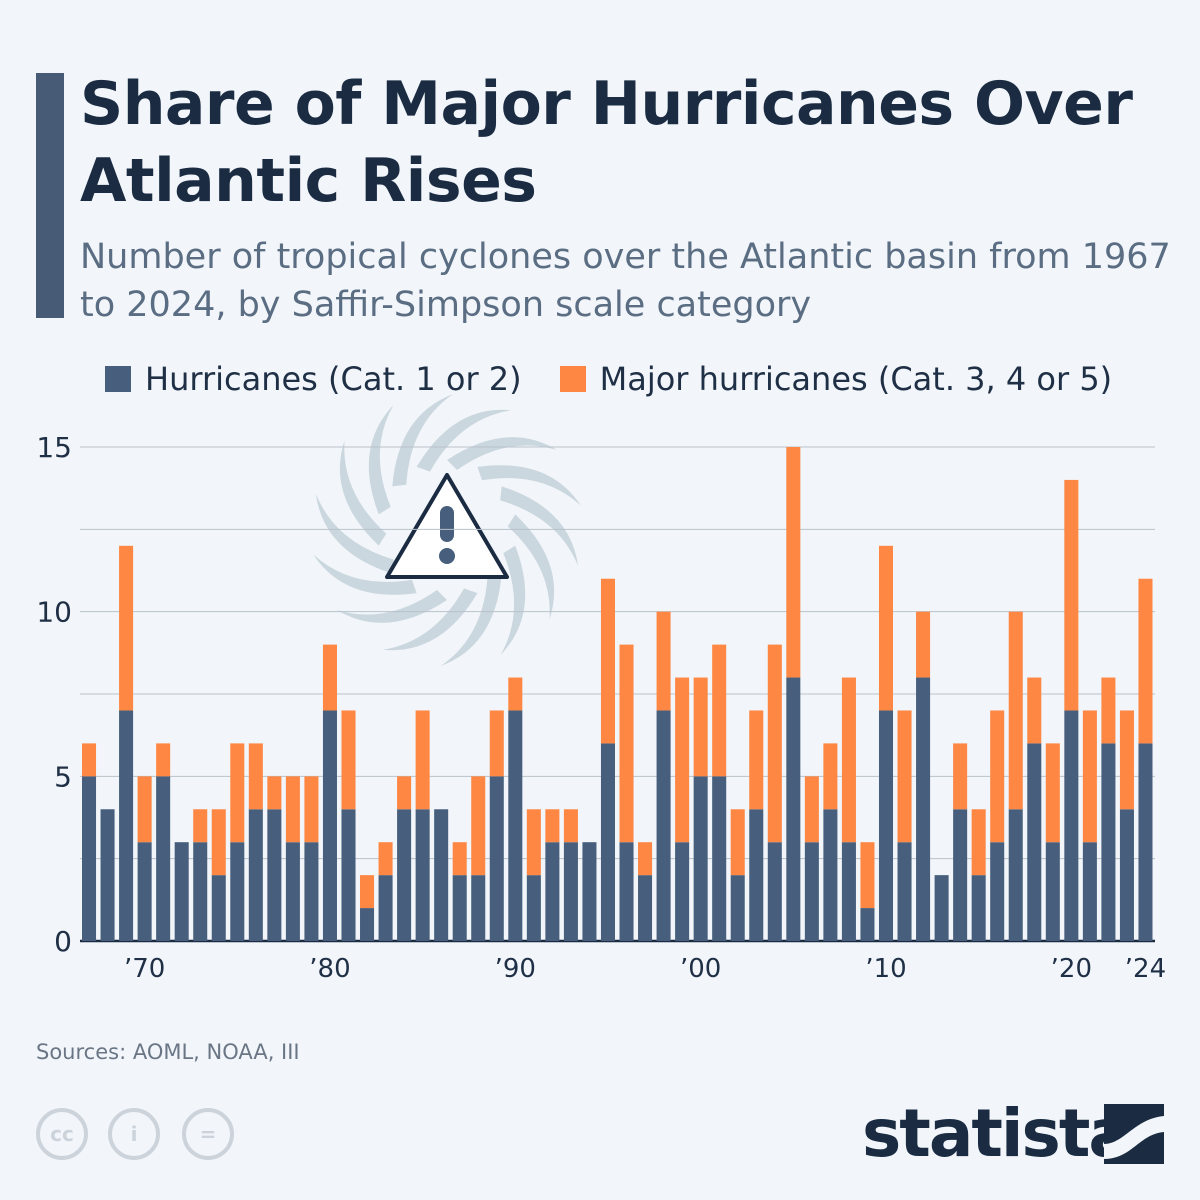  Describe the element at coordinates (255, 776) in the screenshot. I see `bar-major-1976` at that location.